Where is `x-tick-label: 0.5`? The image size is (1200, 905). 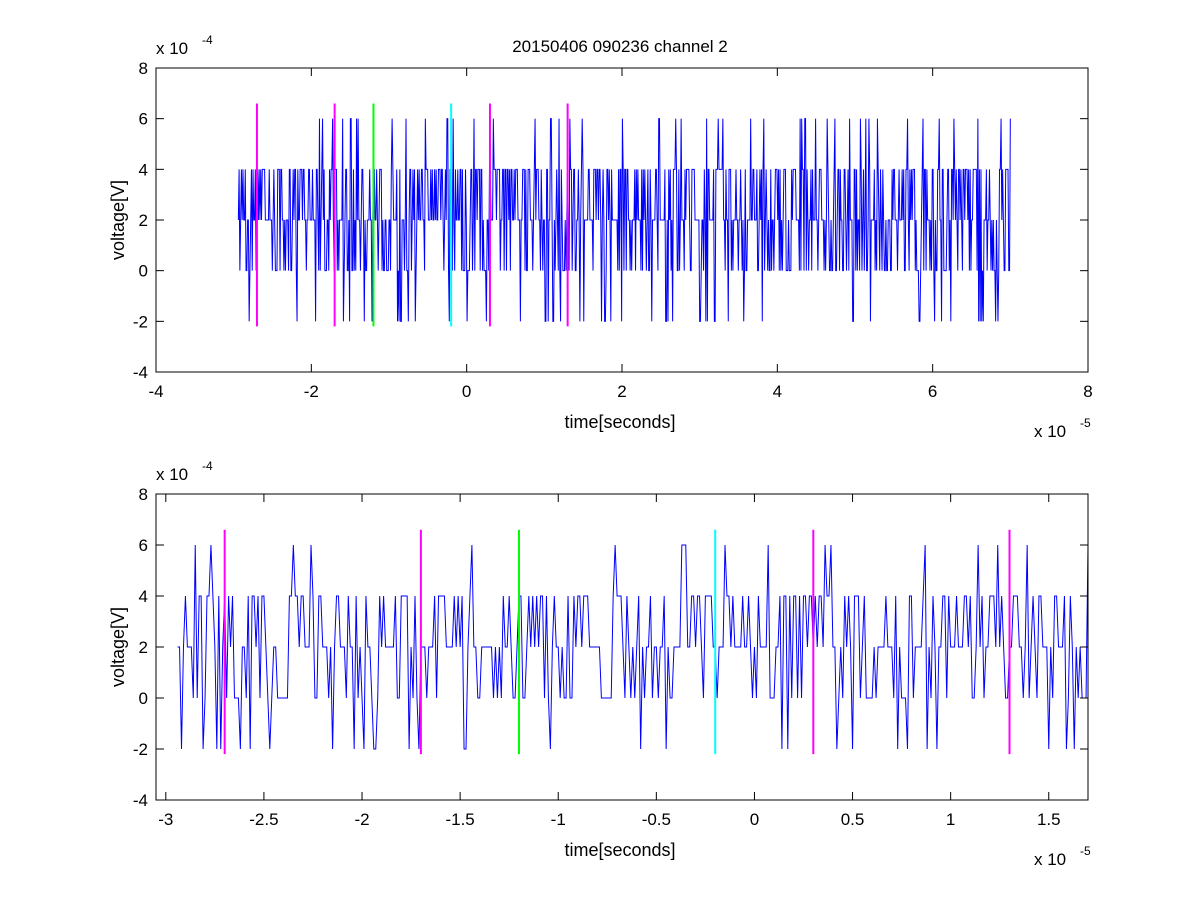 x-tick-label: 0.5 is located at coordinates (853, 819).